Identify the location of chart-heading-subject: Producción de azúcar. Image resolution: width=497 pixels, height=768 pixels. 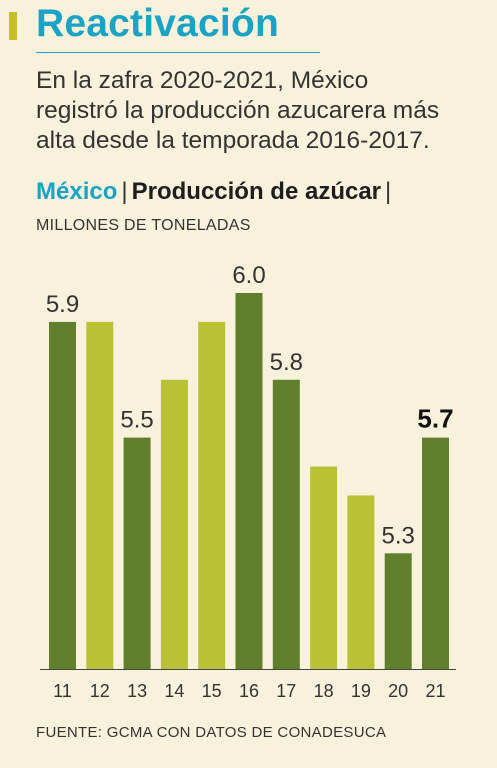
(256, 191).